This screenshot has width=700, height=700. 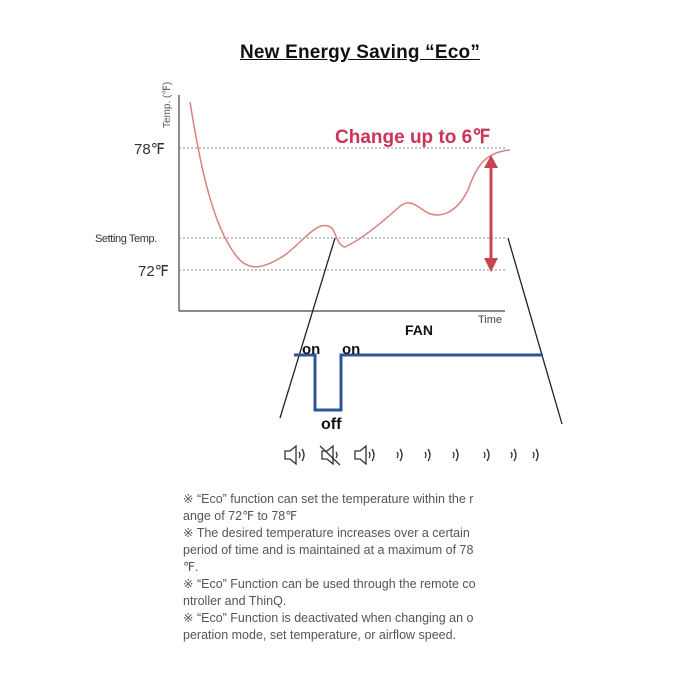 What do you see at coordinates (153, 271) in the screenshot?
I see `label-72: 72℉` at bounding box center [153, 271].